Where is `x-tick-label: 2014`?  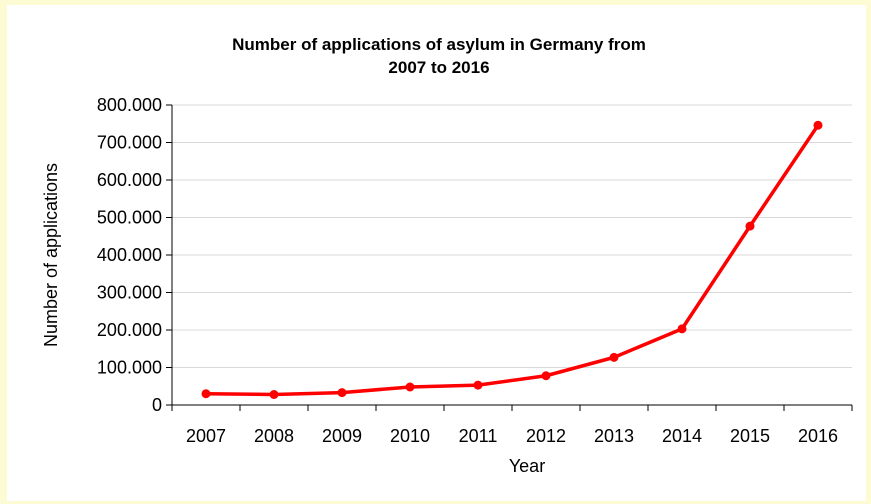
x-tick-label: 2014 is located at coordinates (682, 436).